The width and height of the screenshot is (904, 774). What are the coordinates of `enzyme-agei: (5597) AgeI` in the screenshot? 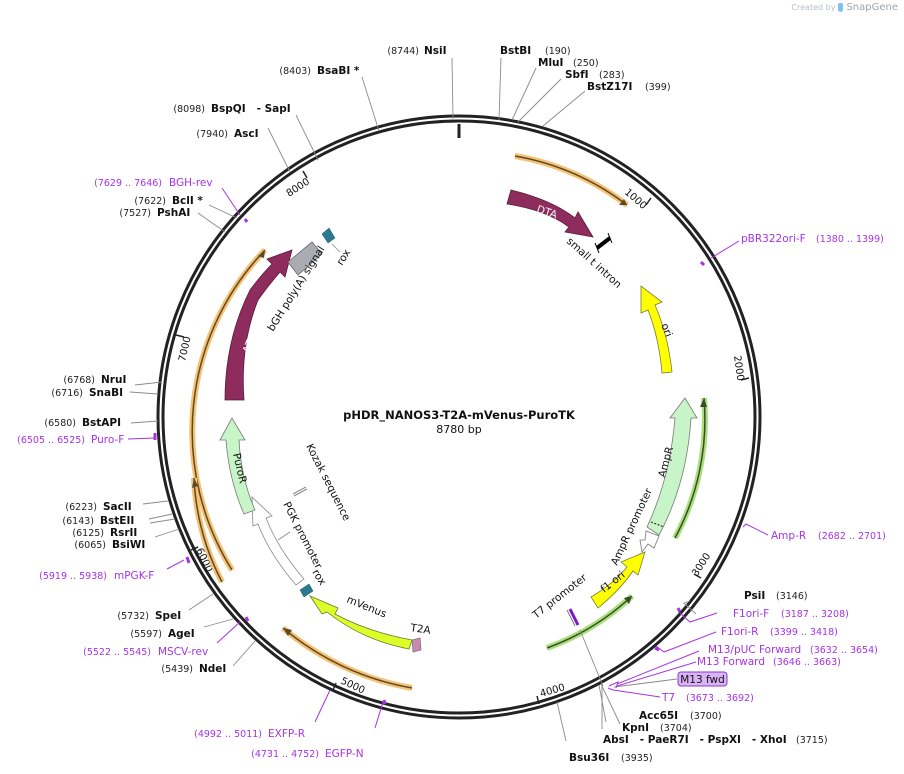 It's located at (162, 634).